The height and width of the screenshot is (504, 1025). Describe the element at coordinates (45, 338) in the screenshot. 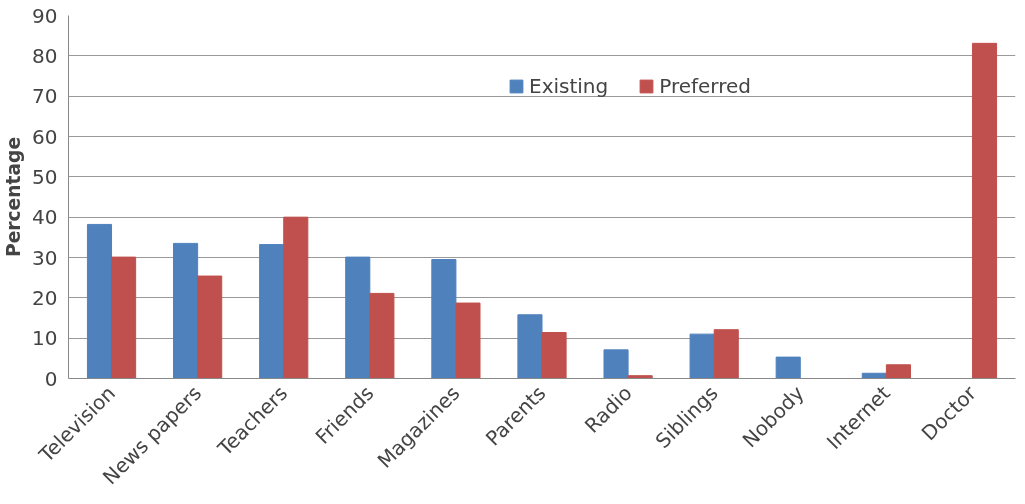

I see `y-tick-label: 10` at that location.